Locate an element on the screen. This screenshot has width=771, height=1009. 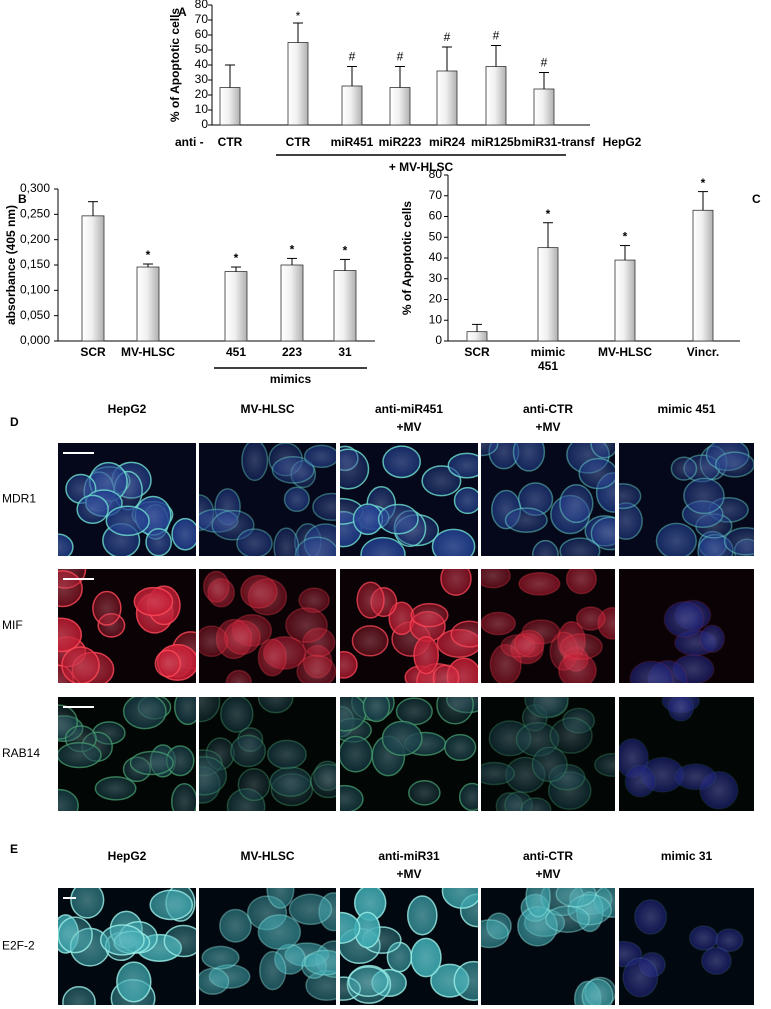
row-label: E2F-2 is located at coordinates (18, 946).